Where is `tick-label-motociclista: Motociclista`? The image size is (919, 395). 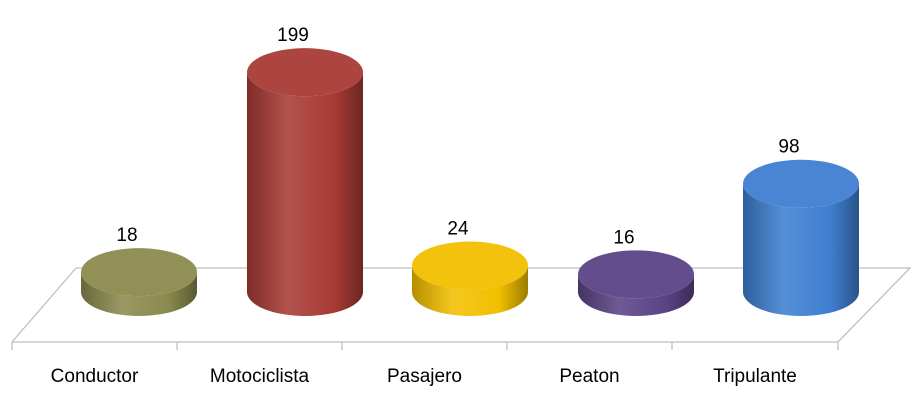
tick-label-motociclista: Motociclista is located at coordinates (260, 376).